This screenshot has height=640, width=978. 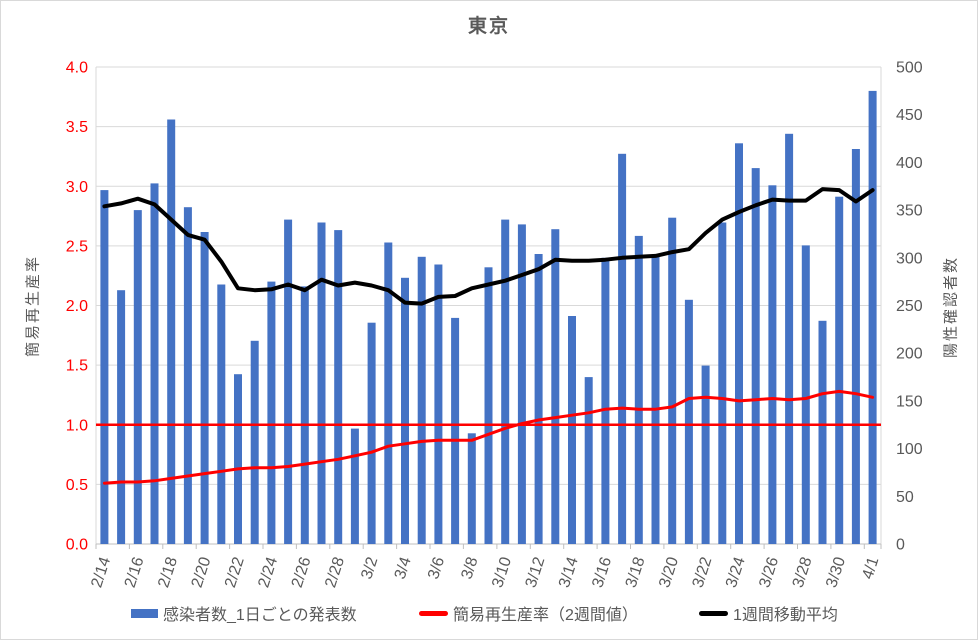 I want to click on bar-3/5, so click(x=421, y=400).